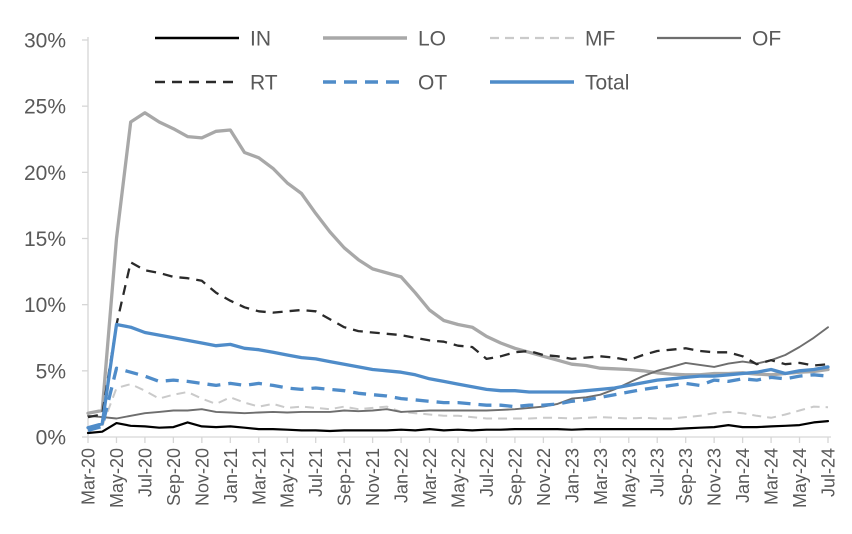 The width and height of the screenshot is (852, 534). What do you see at coordinates (743, 475) in the screenshot?
I see `x-tick-label: Jan-24` at bounding box center [743, 475].